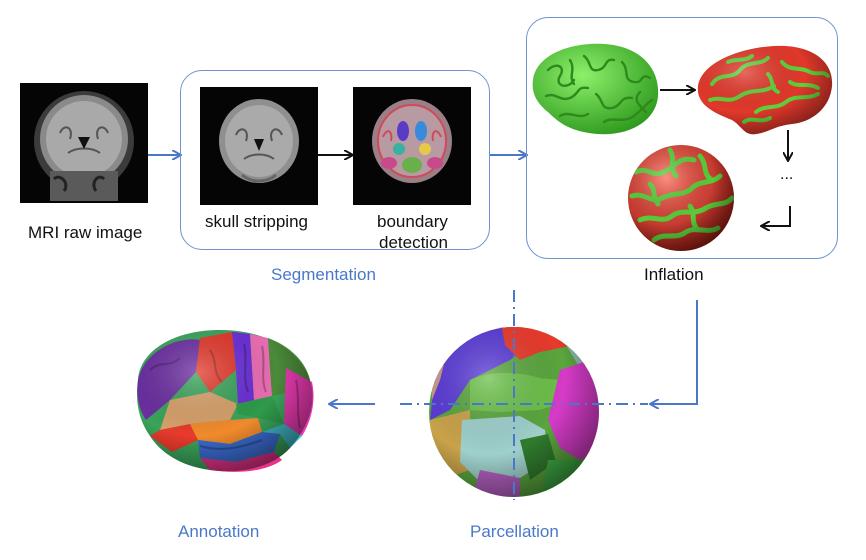  I want to click on annotation-label: Annotation, so click(219, 531).